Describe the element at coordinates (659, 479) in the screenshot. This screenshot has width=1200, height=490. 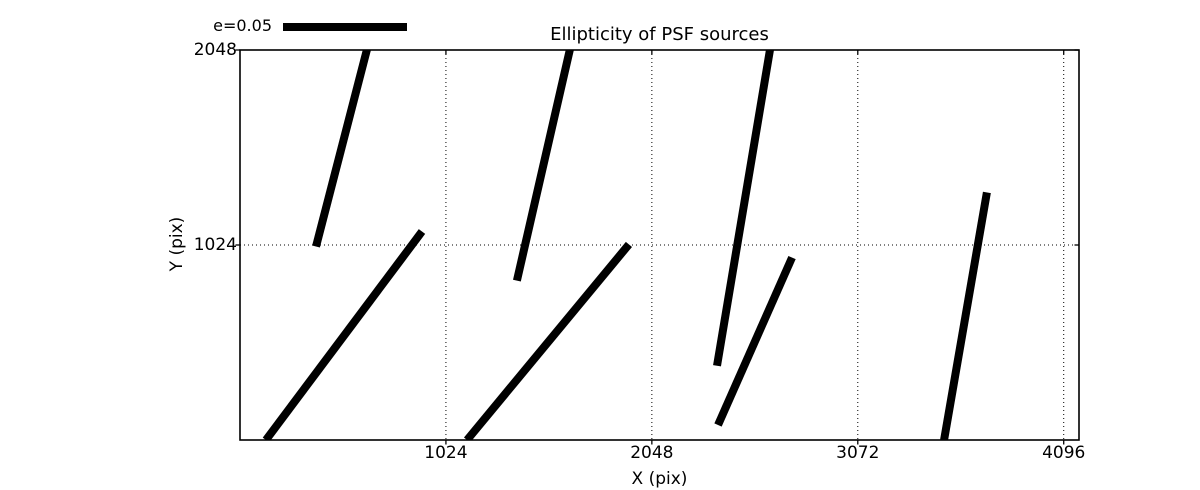
I see `x-axis-label: X (pix)` at that location.